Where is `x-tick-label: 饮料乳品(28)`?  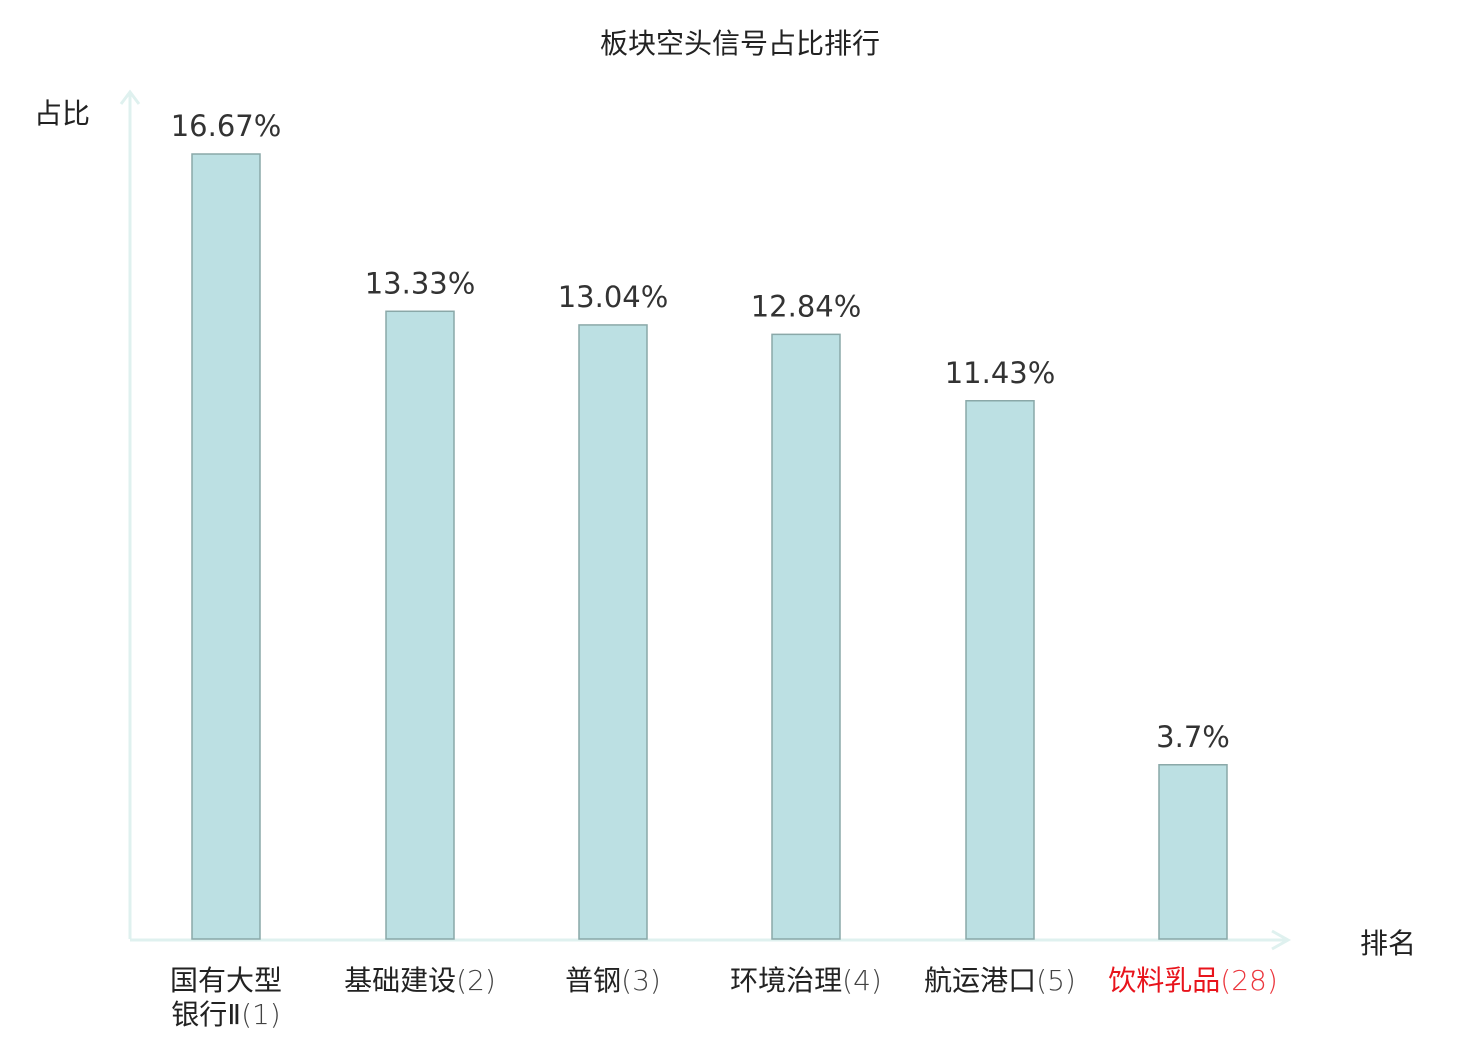
x-tick-label: 饮料乳品(28) is located at coordinates (1193, 981).